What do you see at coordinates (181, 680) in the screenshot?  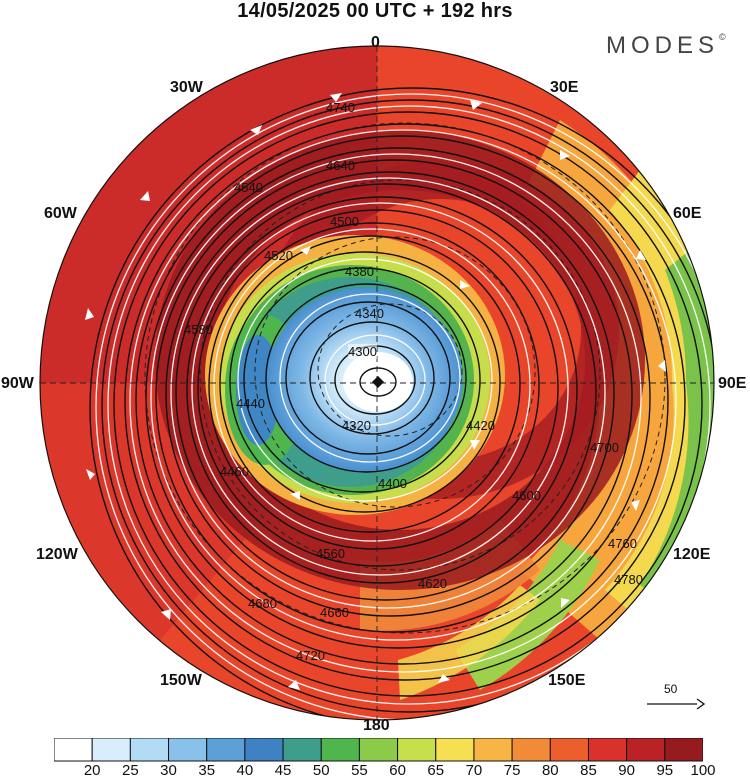 I see `lon-label-150w: 150W` at bounding box center [181, 680].